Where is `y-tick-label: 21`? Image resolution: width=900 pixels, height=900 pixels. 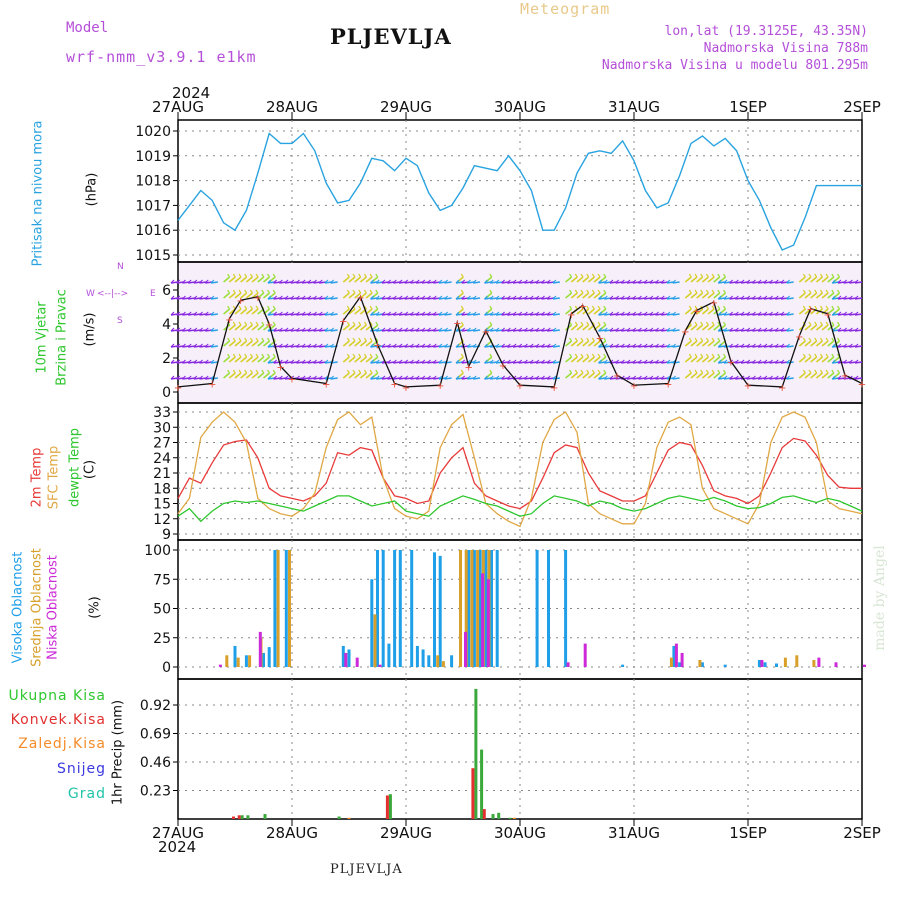
y-tick-label: 21 is located at coordinates (162, 474).